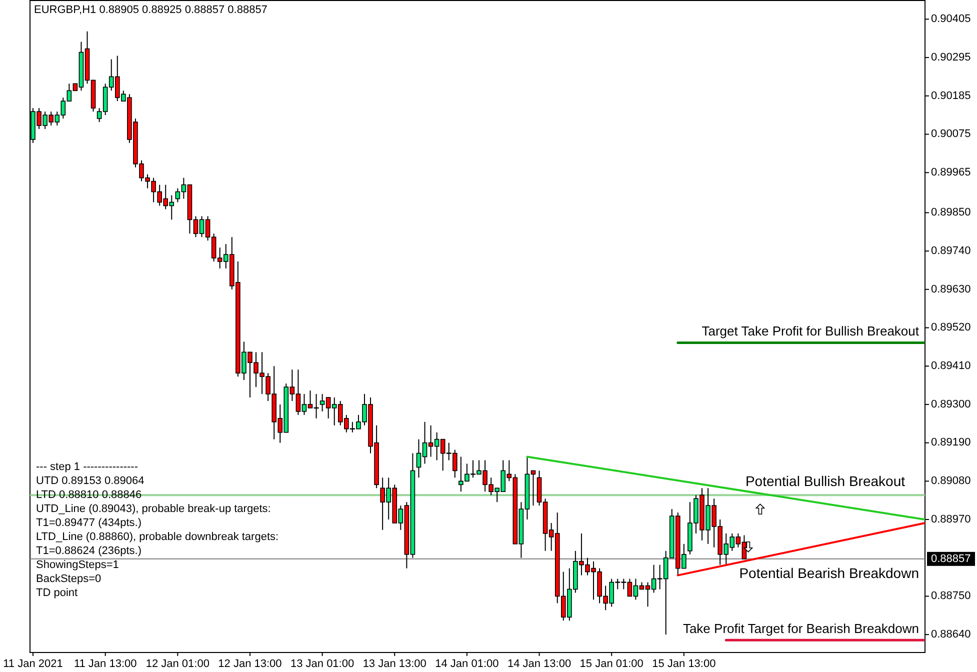  What do you see at coordinates (33, 664) in the screenshot?
I see `x-tick-label: 11 Jan 2021` at bounding box center [33, 664].